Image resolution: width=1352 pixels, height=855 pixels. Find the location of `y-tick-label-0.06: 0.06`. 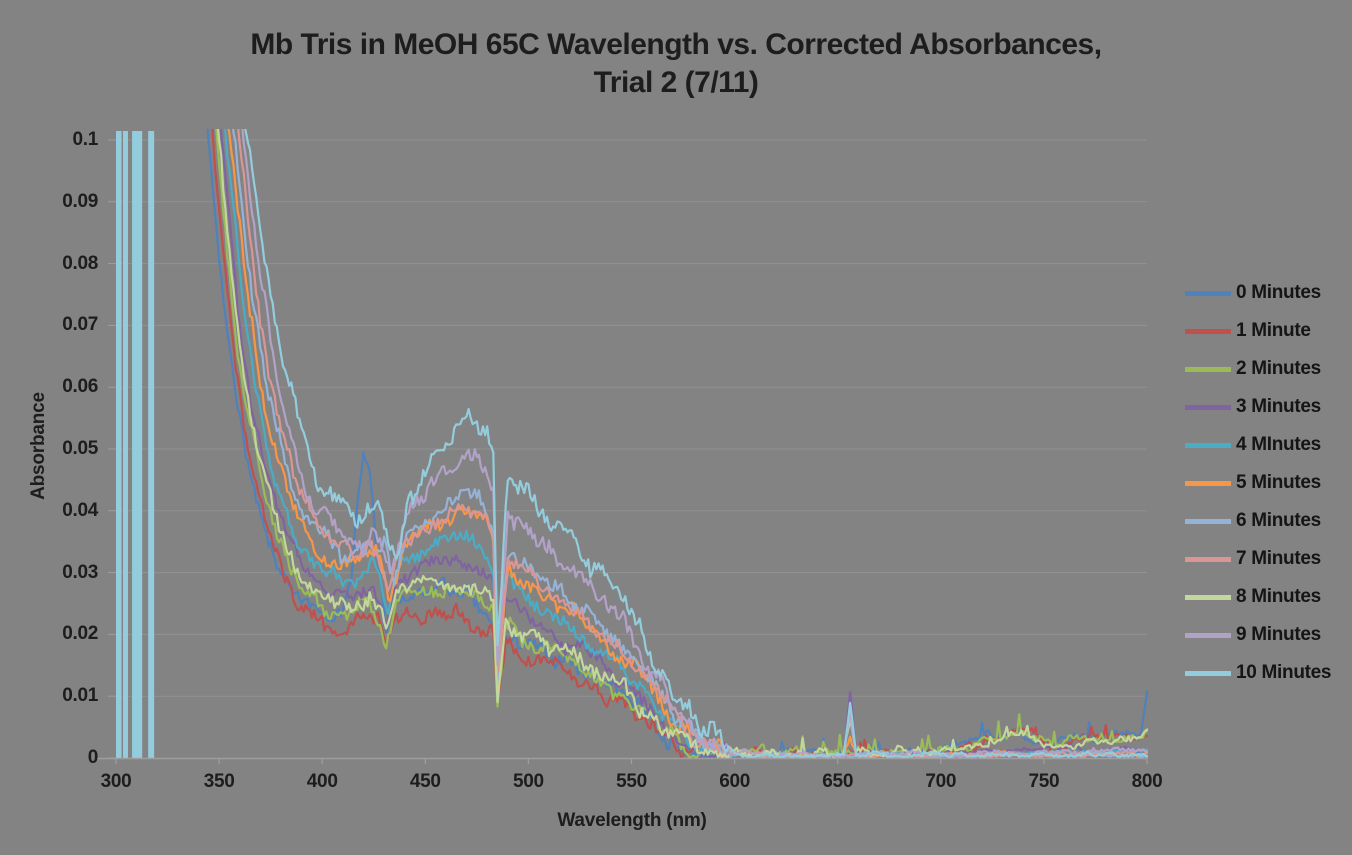

y-tick-label-0.06: 0.06 is located at coordinates (80, 387).